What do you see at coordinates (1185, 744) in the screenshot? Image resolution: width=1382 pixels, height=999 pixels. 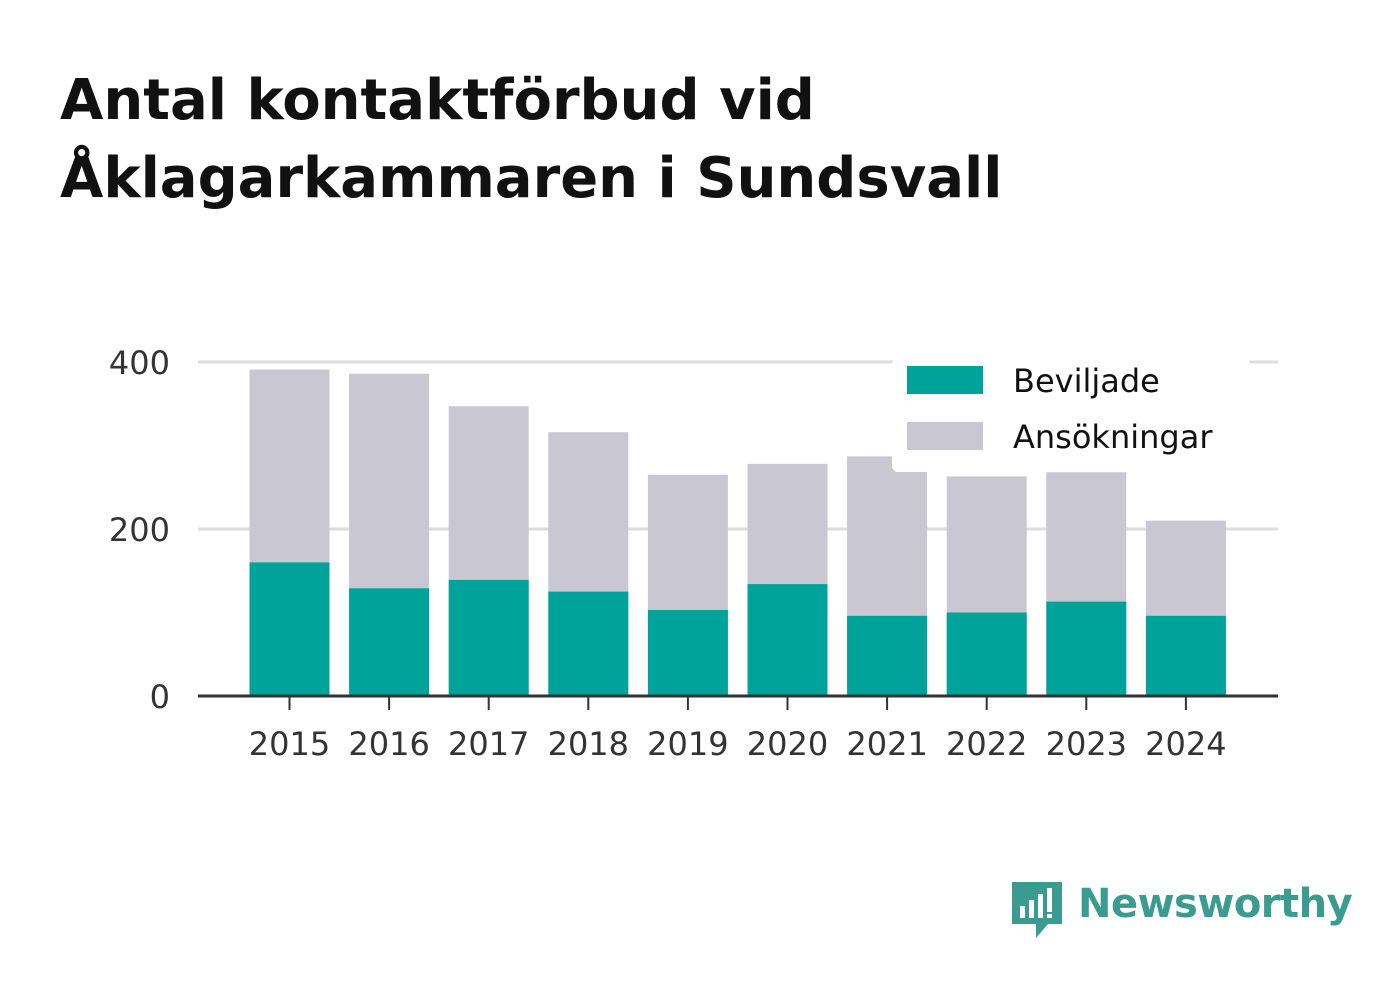 I see `x-tick-label: 2024` at bounding box center [1185, 744].